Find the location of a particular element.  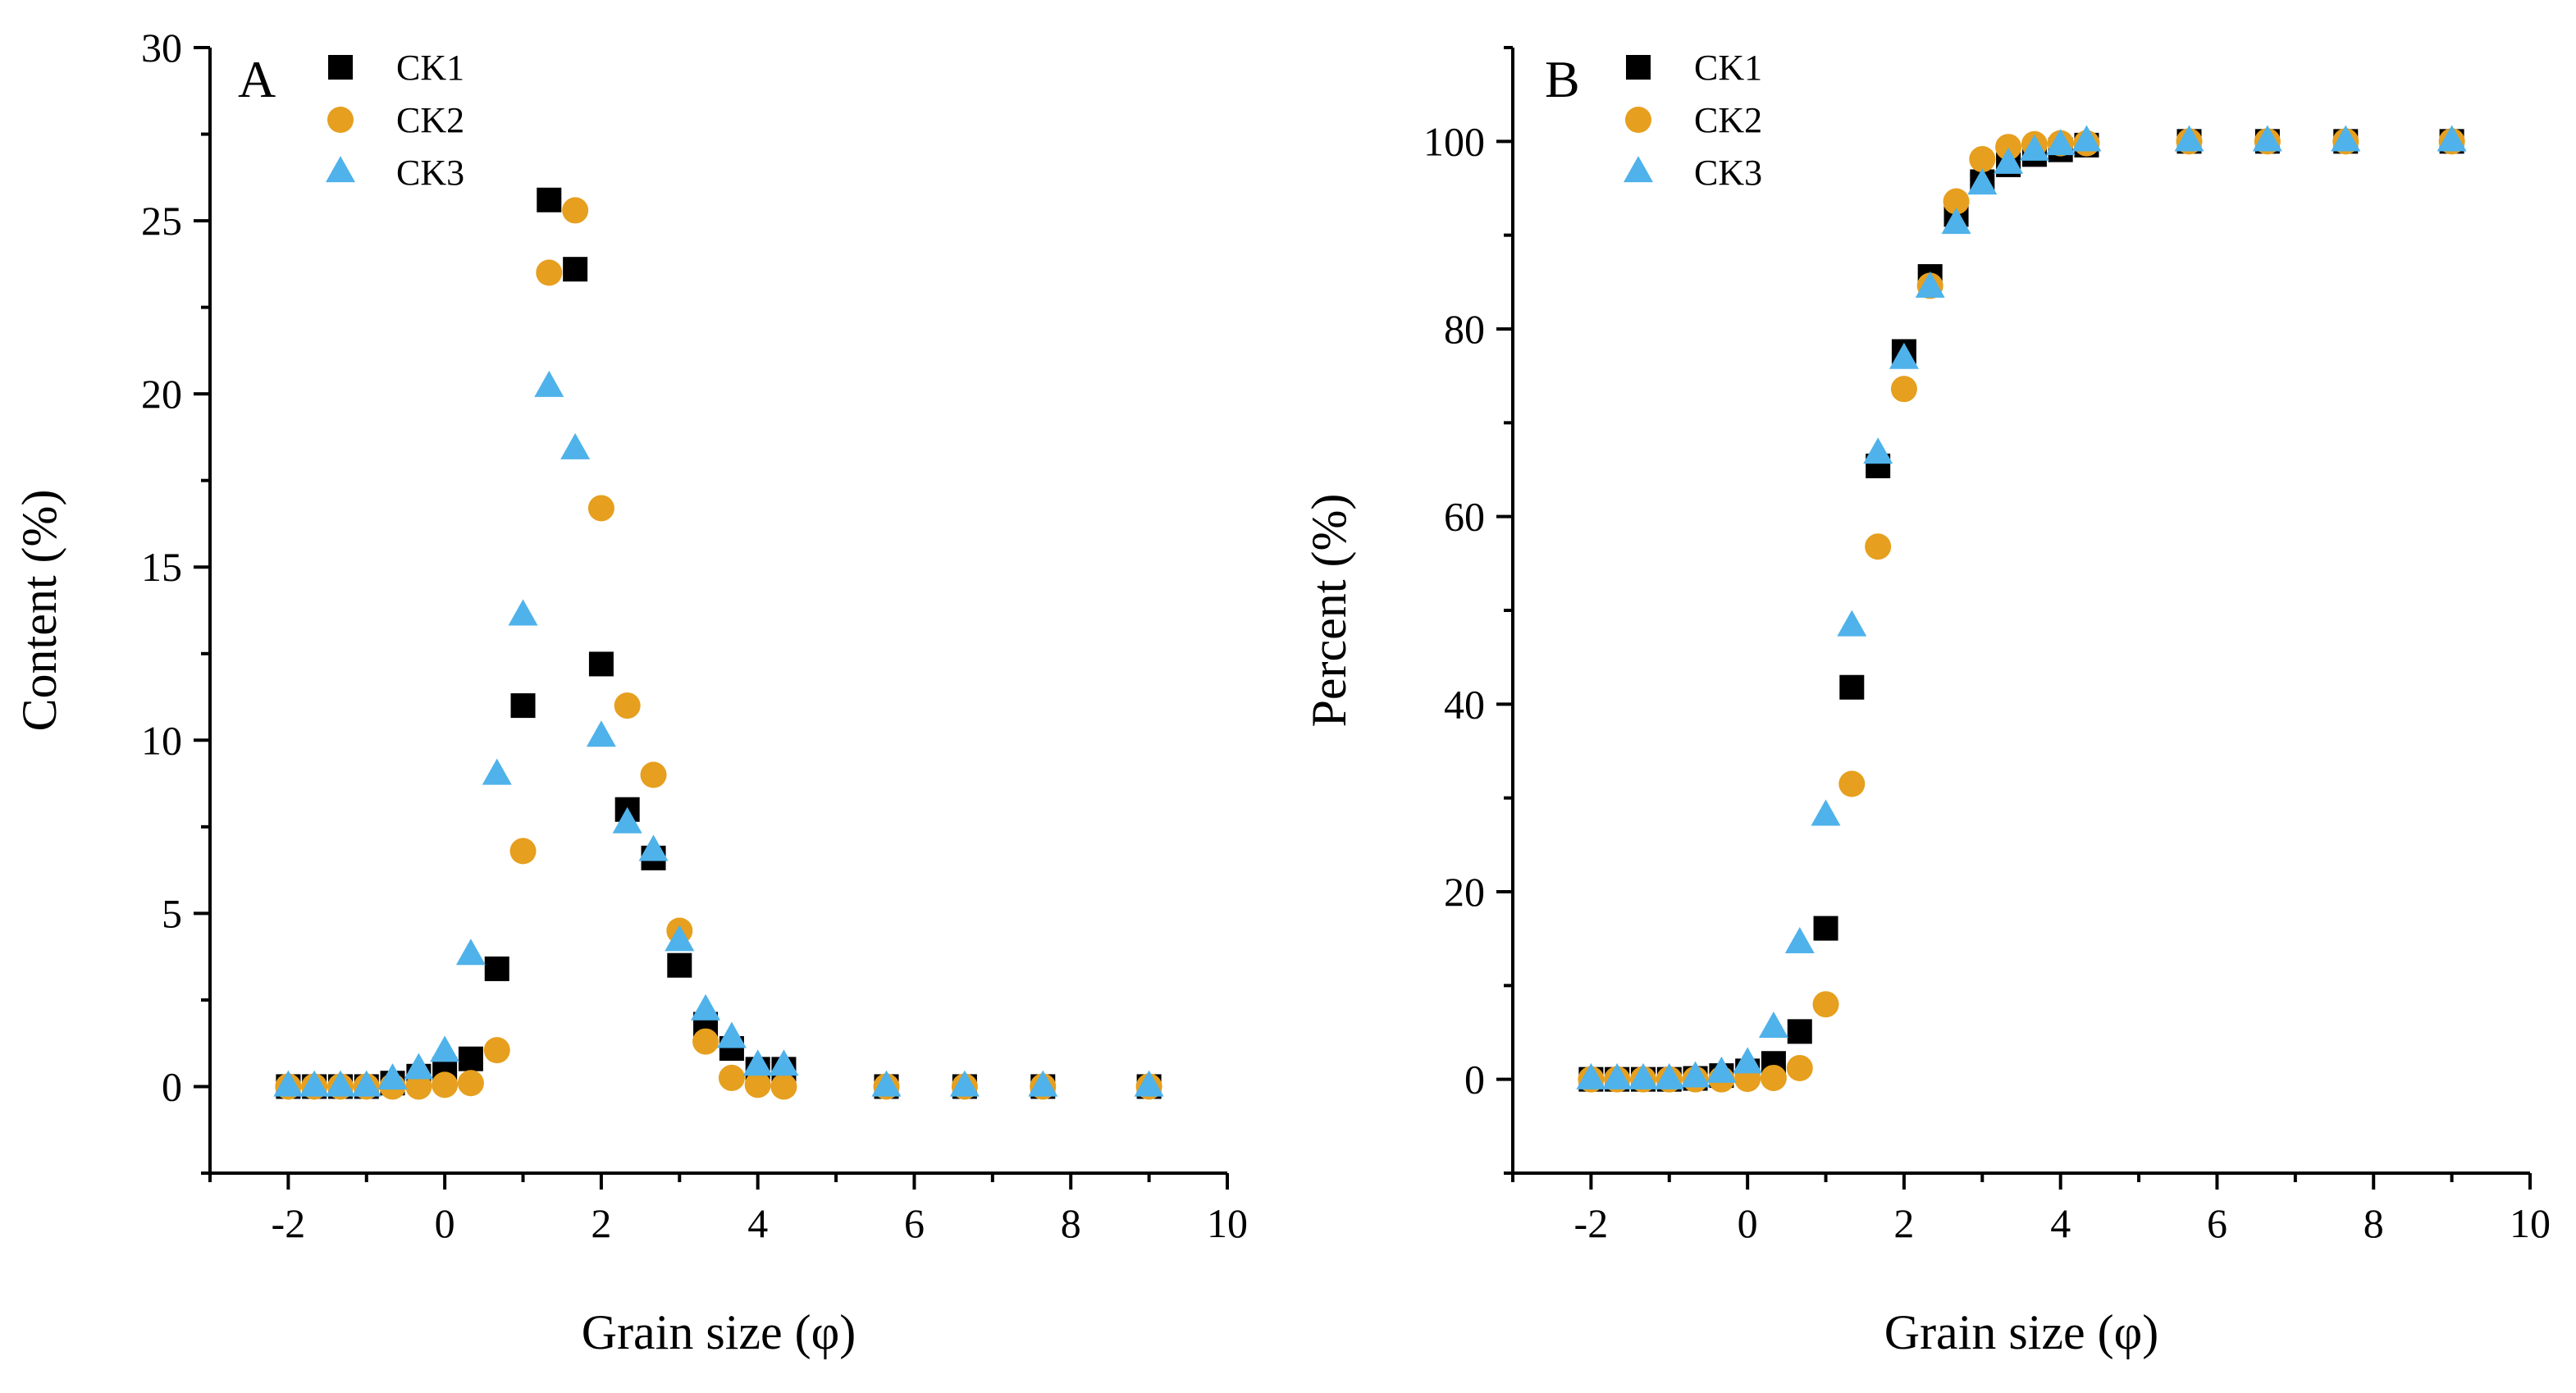

panel-label: B is located at coordinates (1563, 79).